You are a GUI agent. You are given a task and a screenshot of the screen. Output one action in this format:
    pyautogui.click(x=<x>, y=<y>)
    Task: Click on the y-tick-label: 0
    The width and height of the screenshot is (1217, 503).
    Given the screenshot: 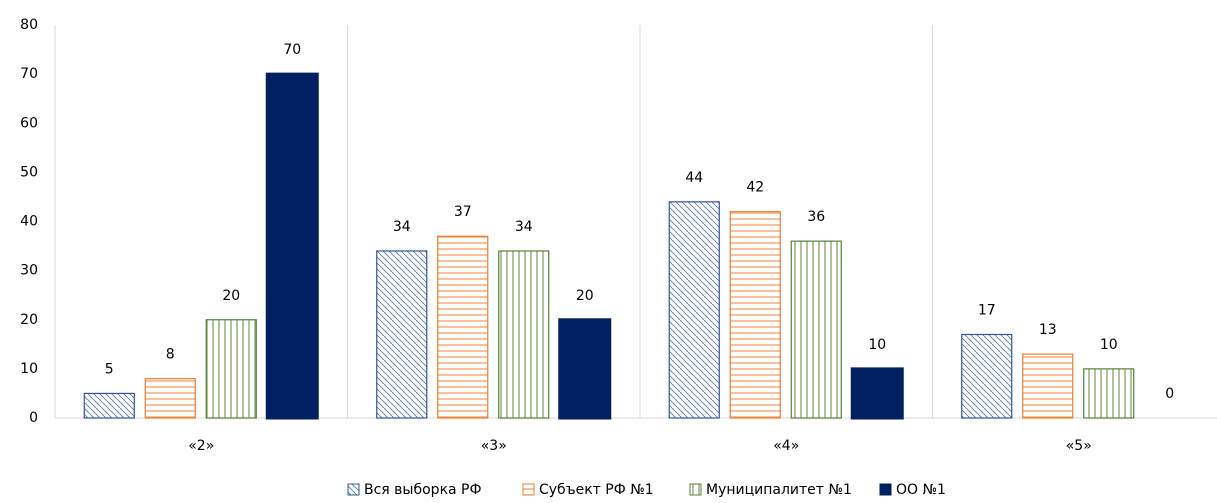 What is the action you would take?
    pyautogui.click(x=33, y=418)
    